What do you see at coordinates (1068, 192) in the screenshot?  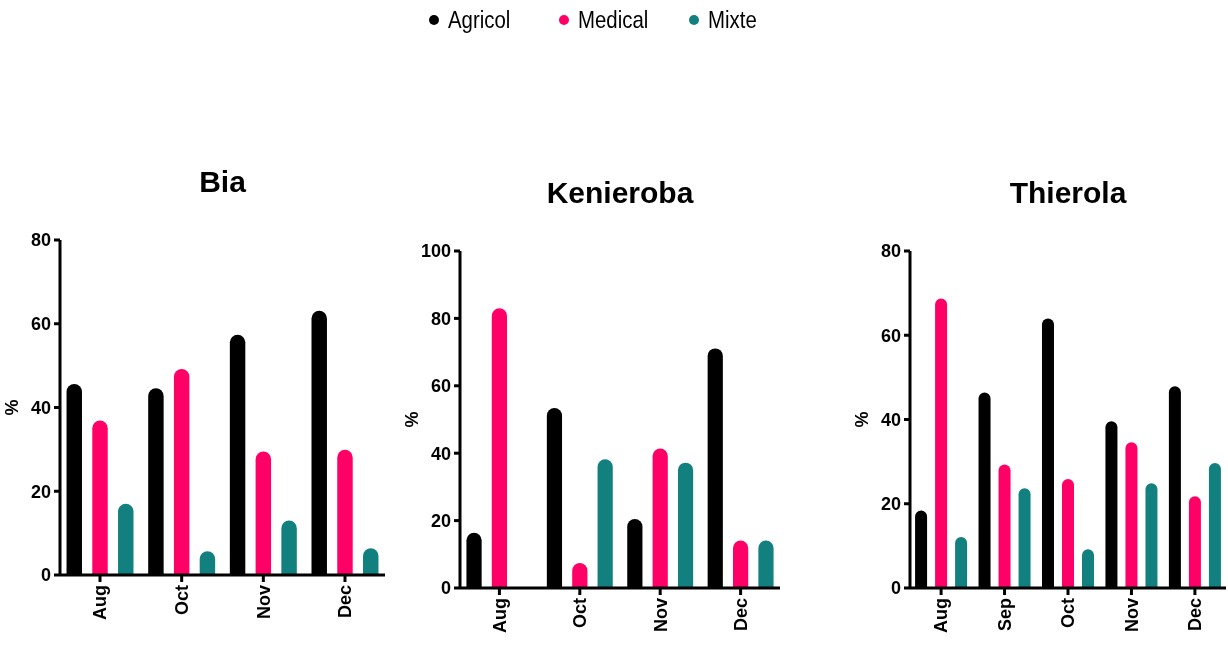 I see `chart-title: Thierola` at bounding box center [1068, 192].